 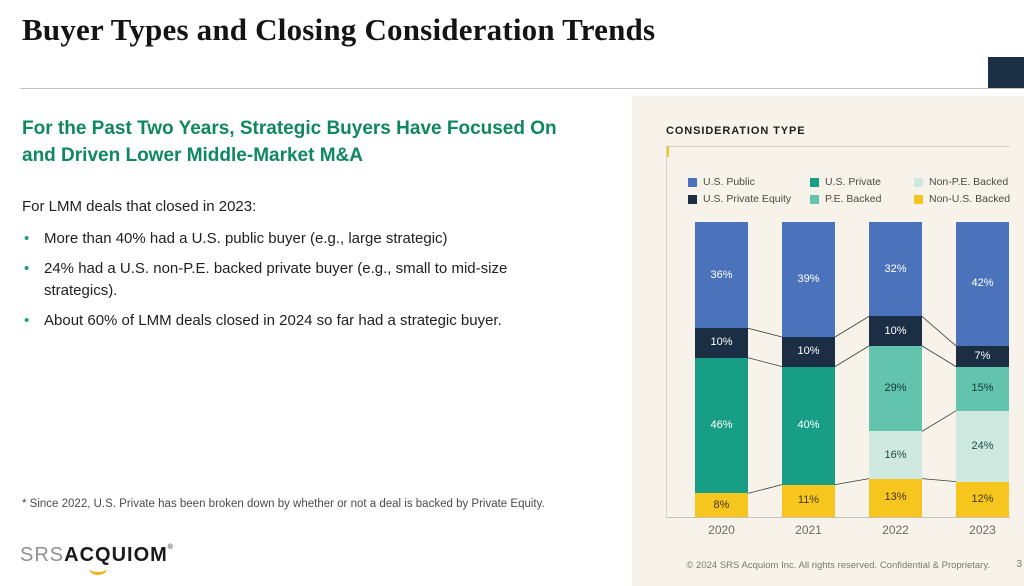 What do you see at coordinates (969, 182) in the screenshot?
I see `legend-label: Non-P.E. Backed` at bounding box center [969, 182].